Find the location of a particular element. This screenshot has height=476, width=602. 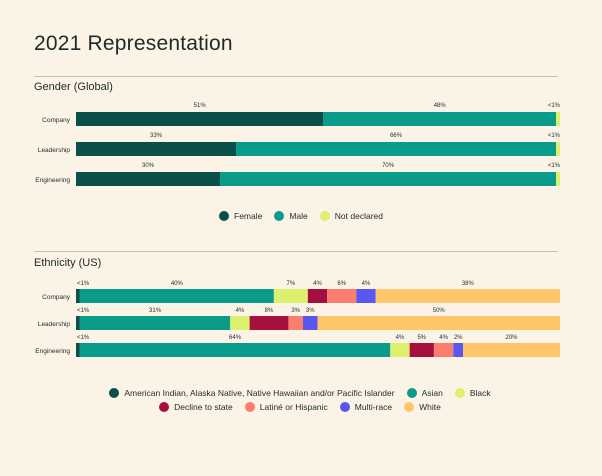

ethnicity-bar-engineering-multi-race is located at coordinates (458, 350).